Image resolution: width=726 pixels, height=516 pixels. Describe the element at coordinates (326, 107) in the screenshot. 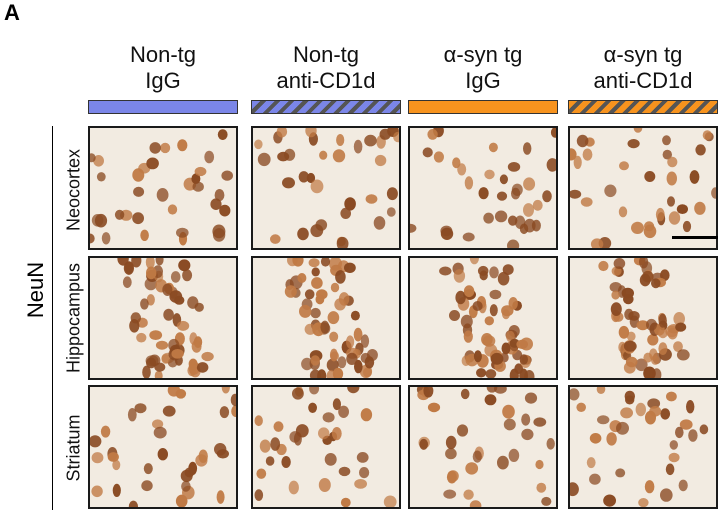

I see `group-bar-nontg-anticd1d` at that location.